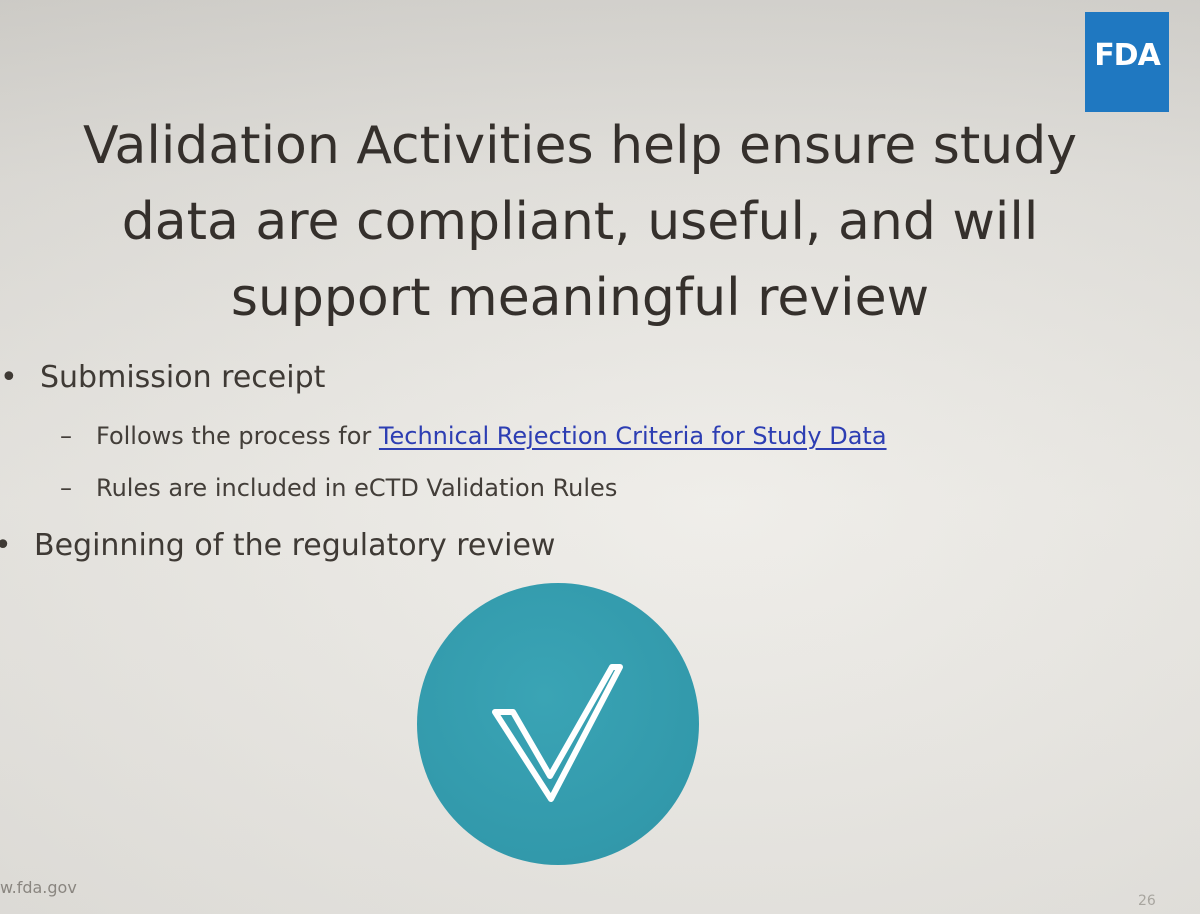 Image resolution: width=1200 pixels, height=914 pixels. I want to click on bullet-text: Beginning of the regulatory review, so click(295, 545).